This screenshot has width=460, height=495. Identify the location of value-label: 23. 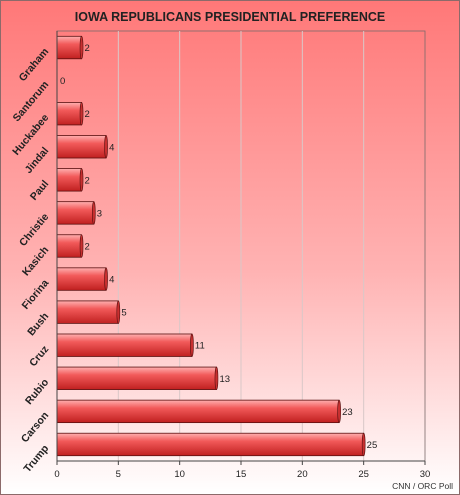
(347, 412).